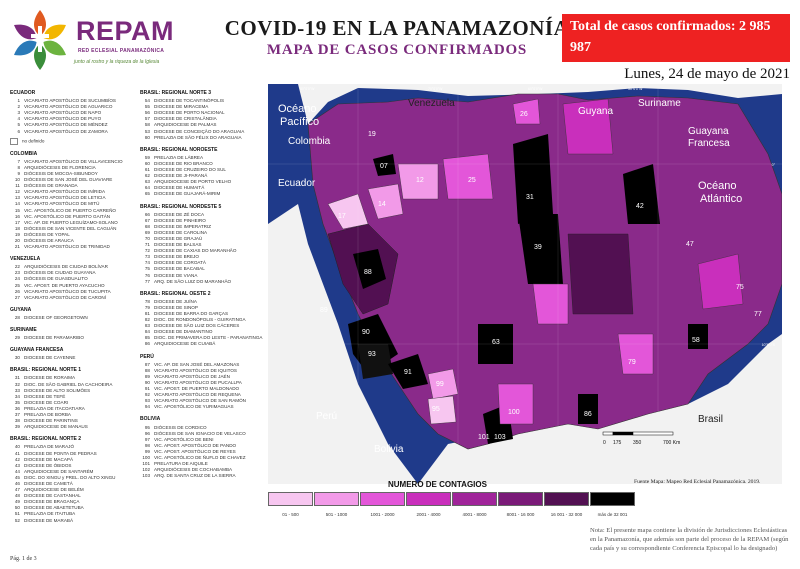 Image resolution: width=800 pixels, height=569 pixels. I want to click on item-number: 55, so click(147, 107).